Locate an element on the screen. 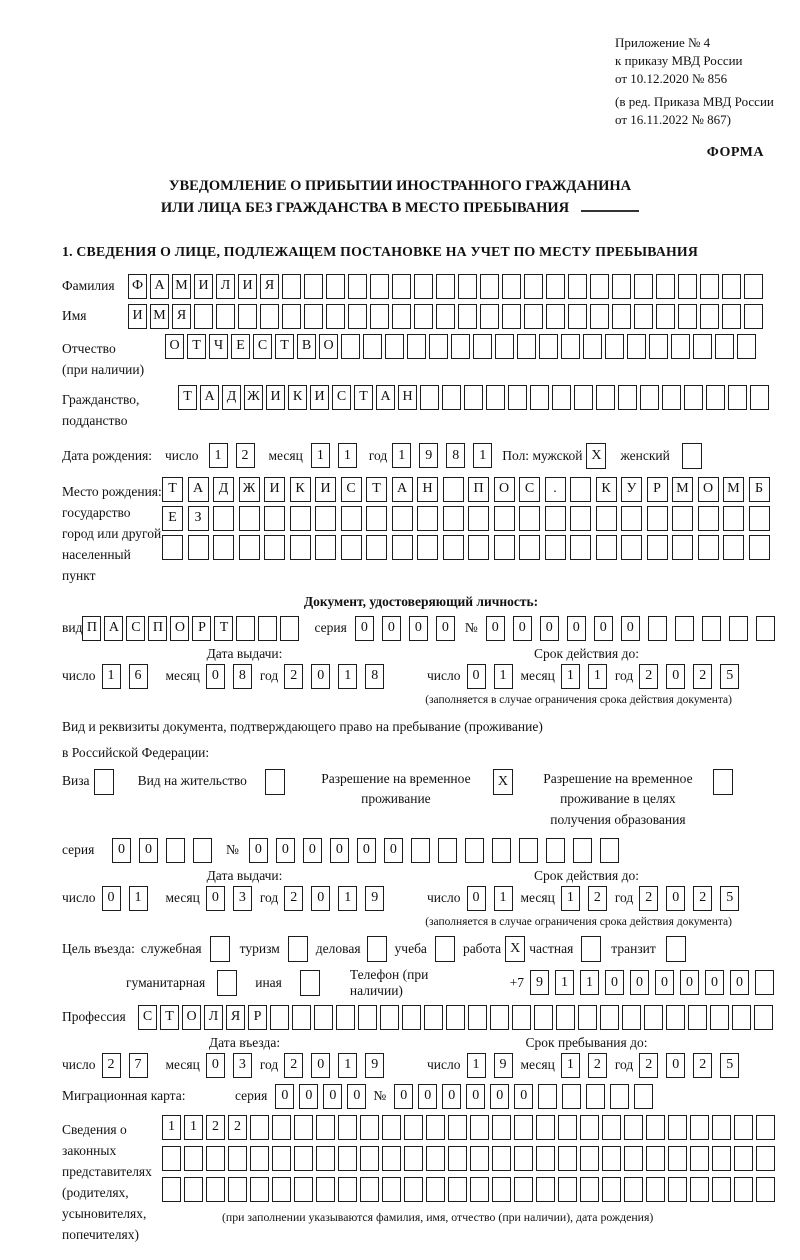  purpose-humanitarian-label: гуманитарная is located at coordinates (166, 982).